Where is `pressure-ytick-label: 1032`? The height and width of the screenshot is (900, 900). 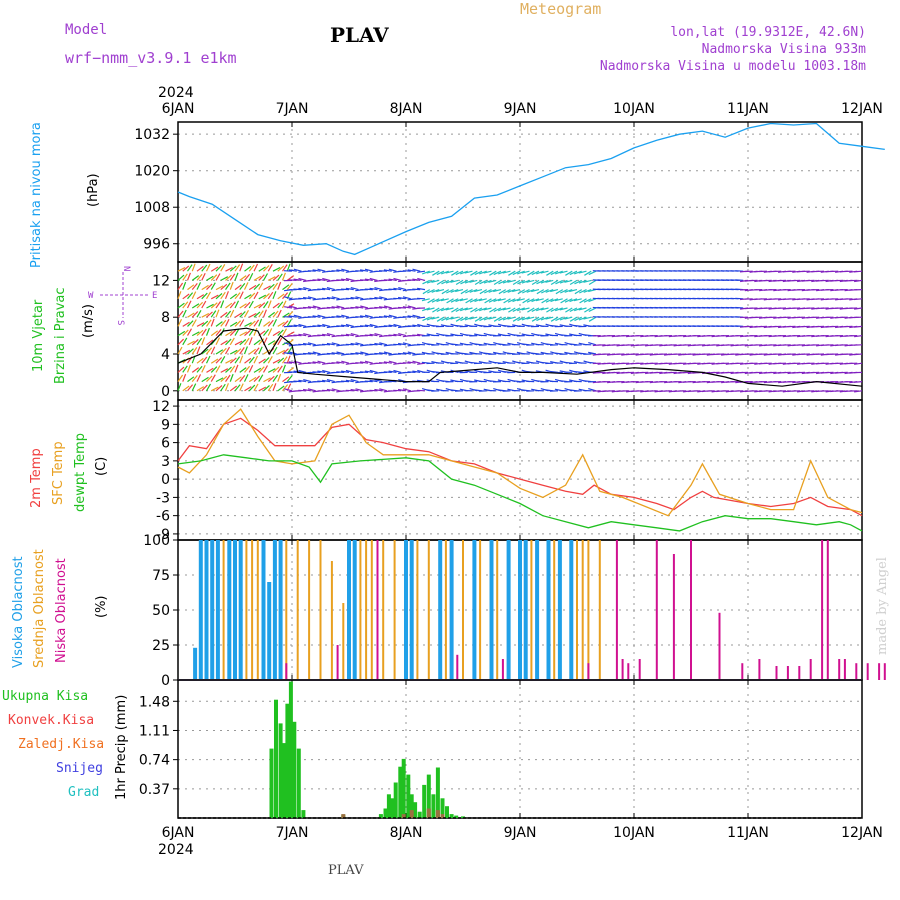 pressure-ytick-label: 1032 is located at coordinates (152, 135).